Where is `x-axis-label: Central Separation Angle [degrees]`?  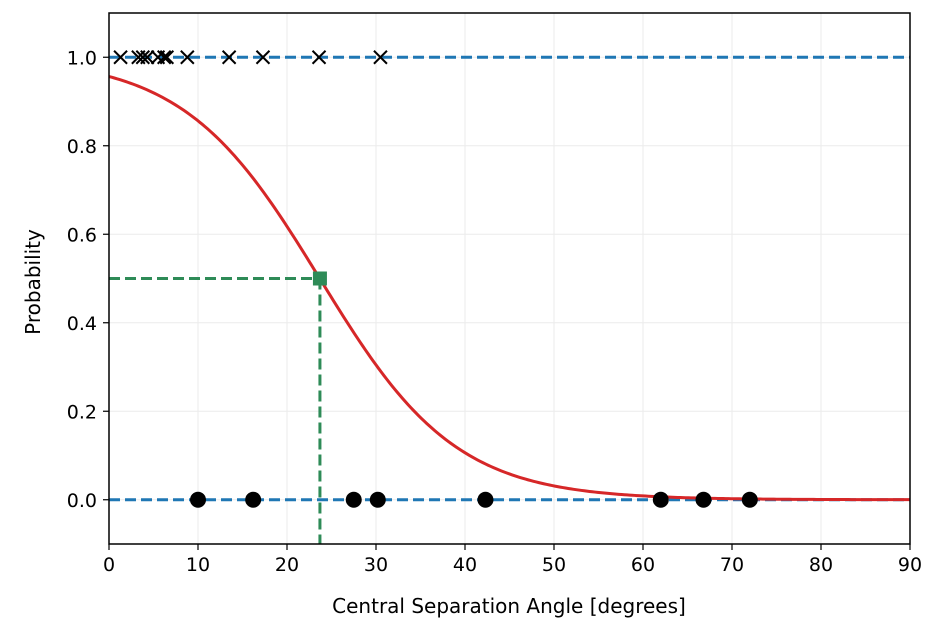
x-axis-label: Central Separation Angle [degrees] is located at coordinates (509, 606).